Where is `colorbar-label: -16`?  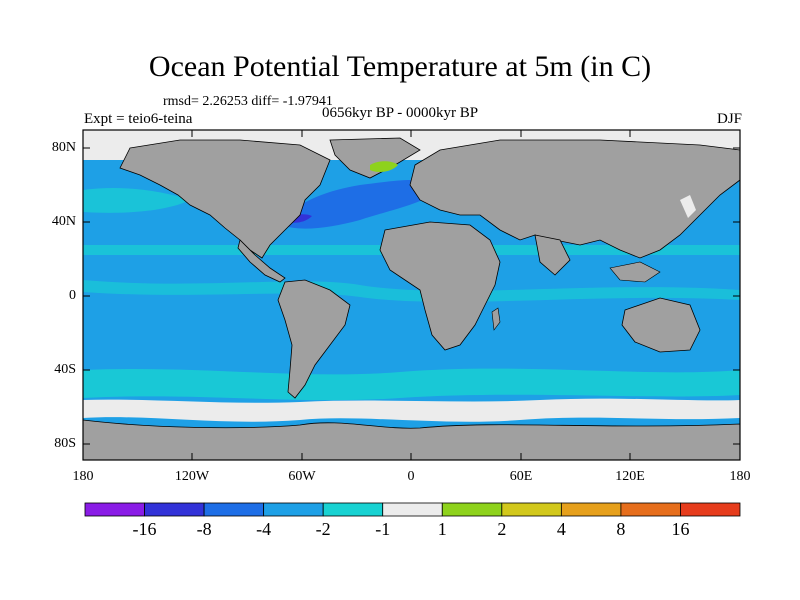 colorbar-label: -16 is located at coordinates (144, 529).